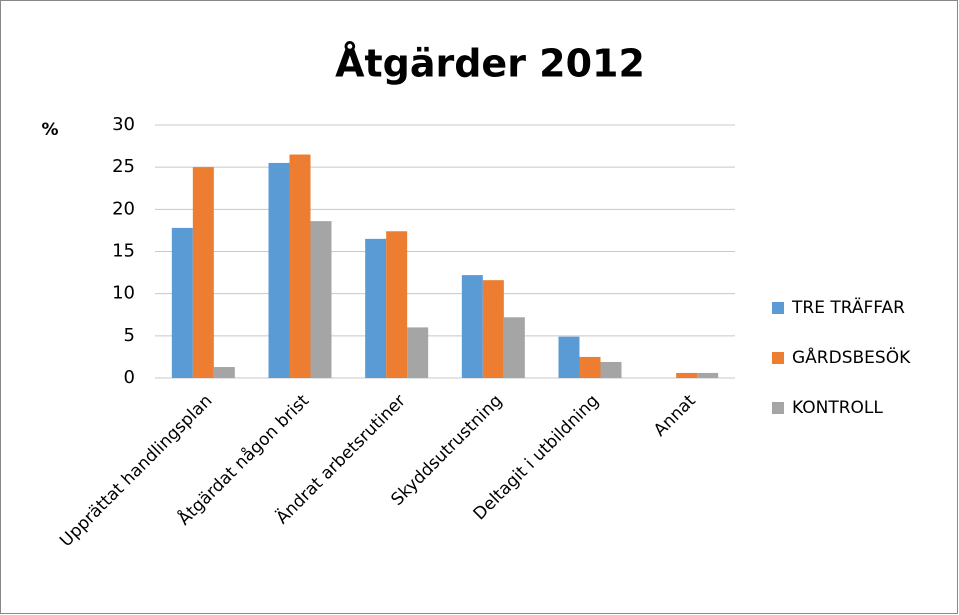 The width and height of the screenshot is (959, 615). What do you see at coordinates (129, 335) in the screenshot?
I see `y-tick-label: 5` at bounding box center [129, 335].